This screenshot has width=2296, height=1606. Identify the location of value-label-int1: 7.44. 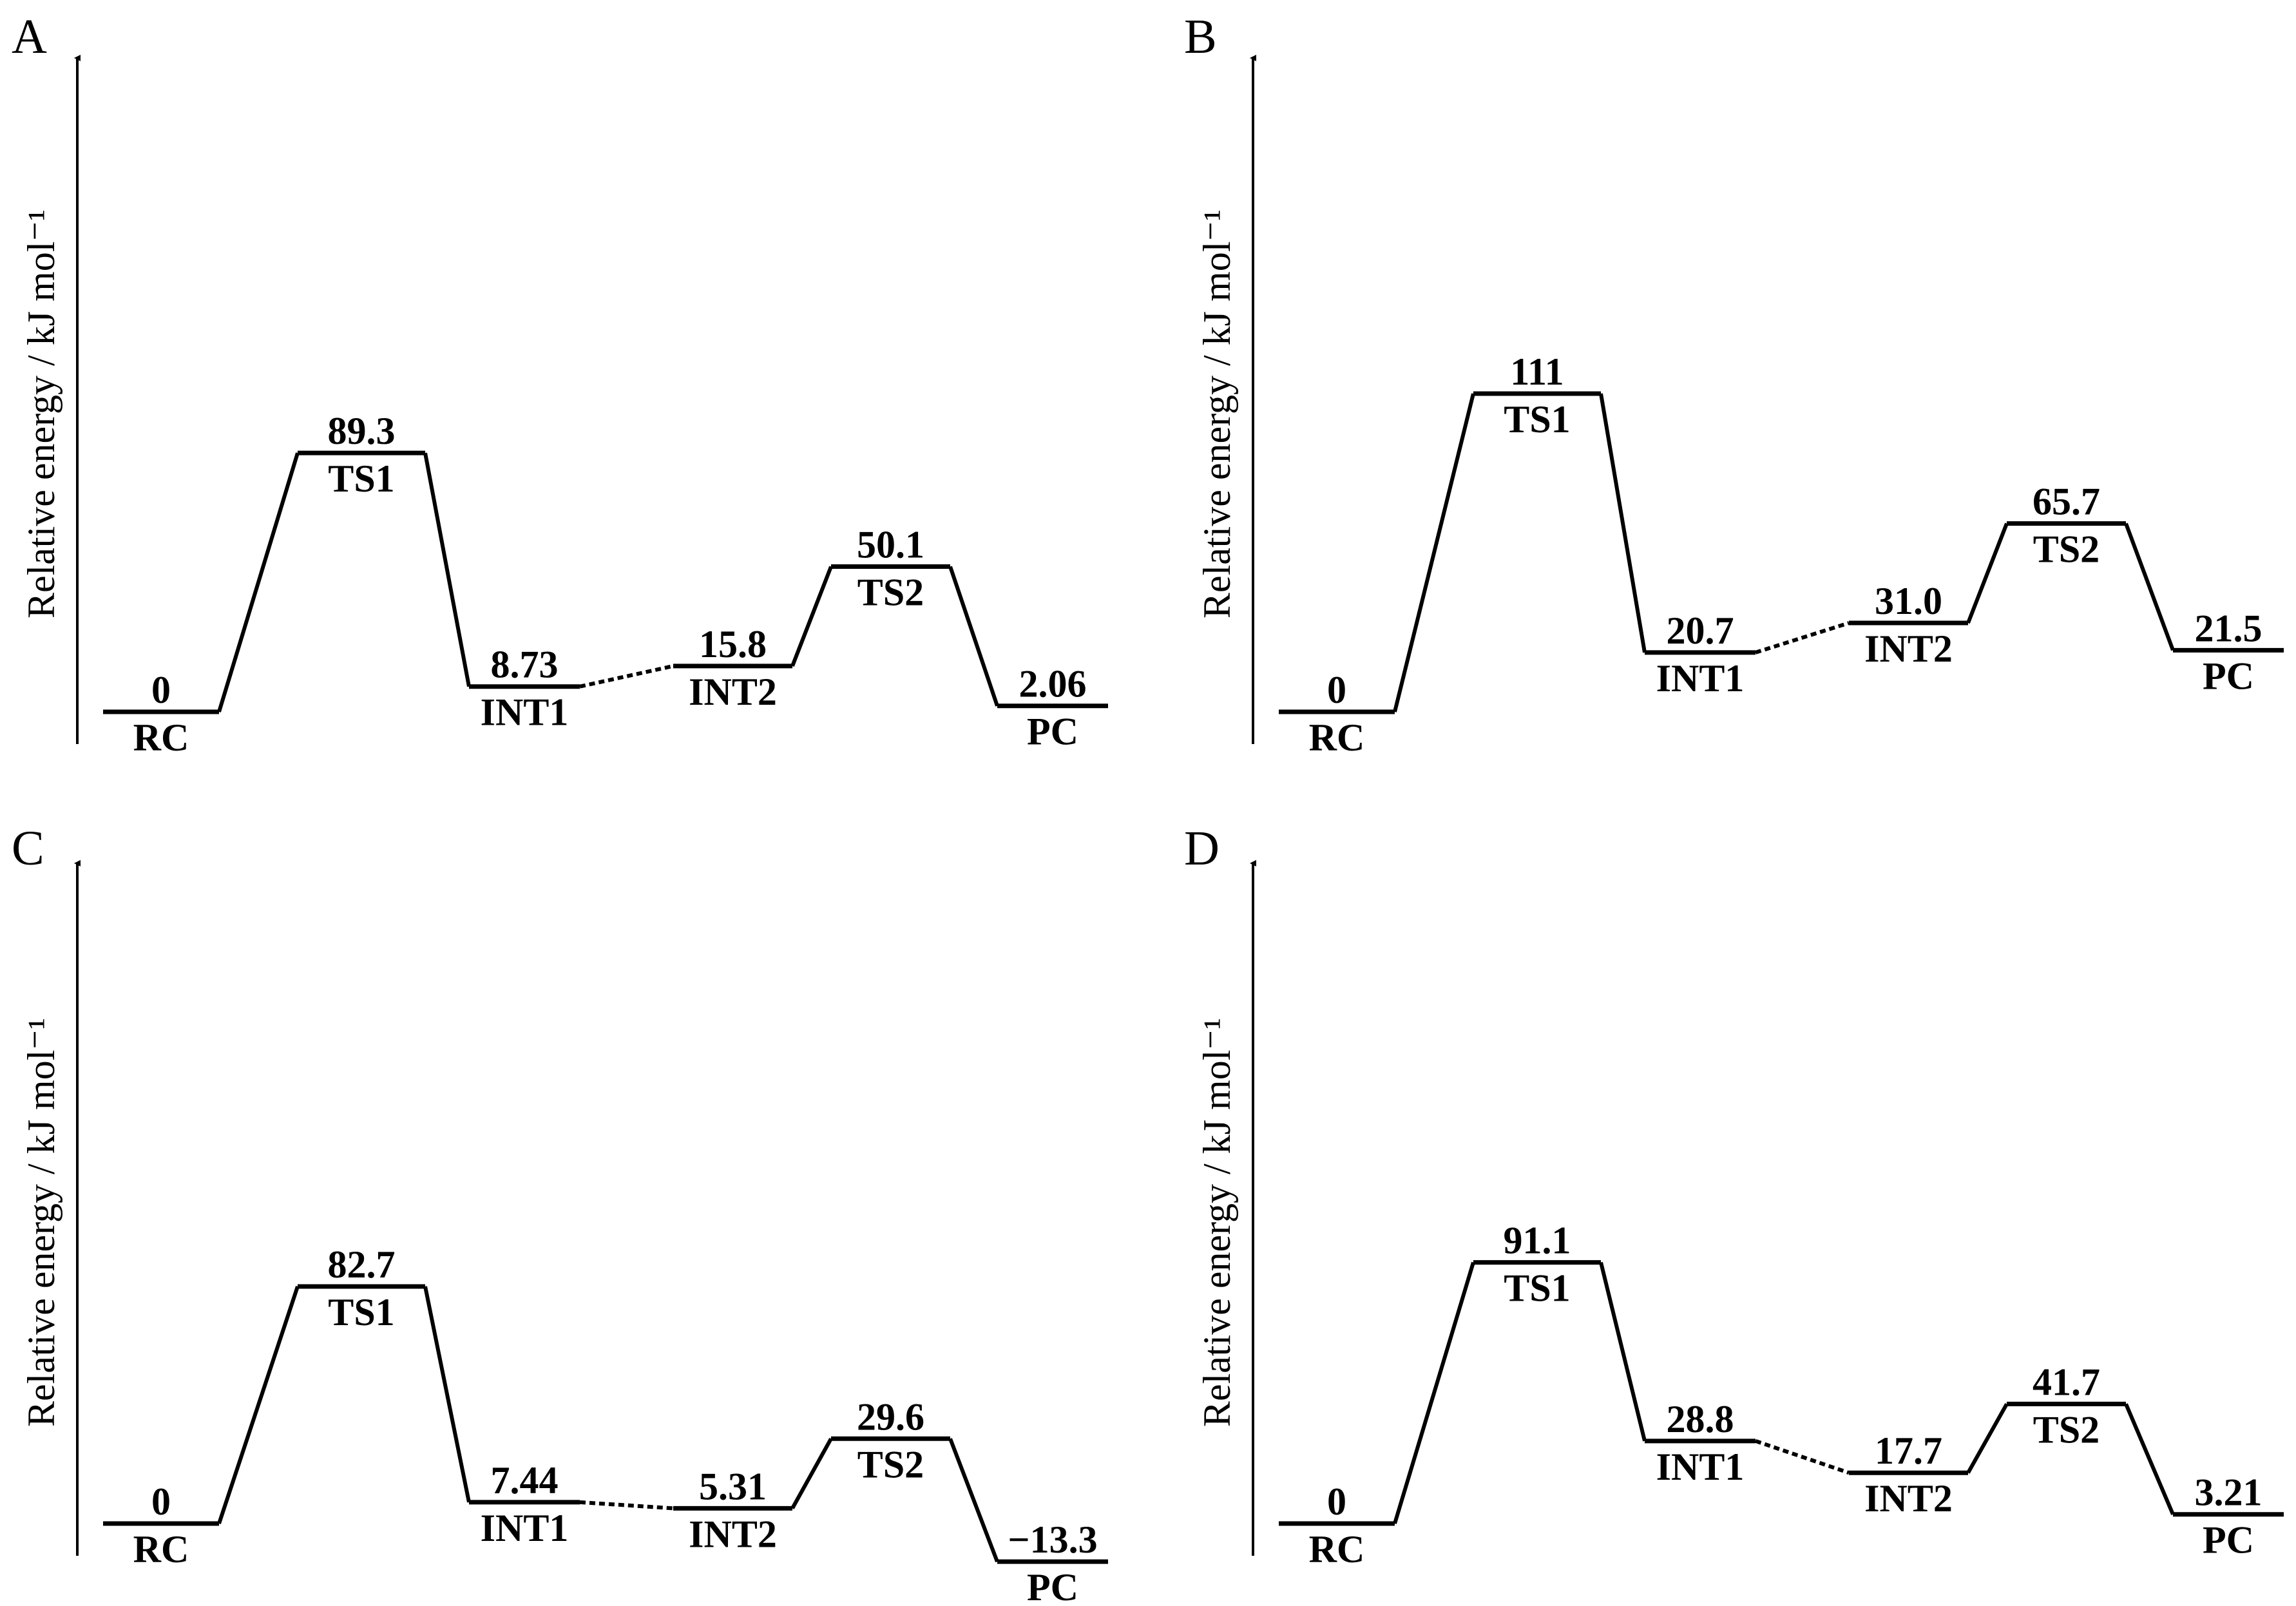
(525, 1481).